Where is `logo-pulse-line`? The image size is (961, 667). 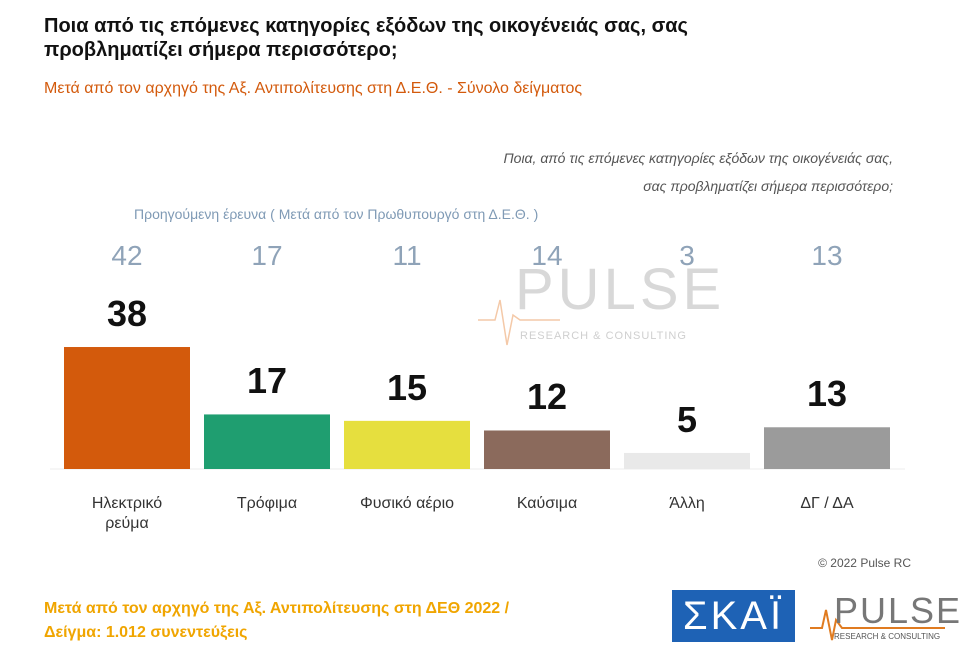
logo-pulse-line is located at coordinates (877, 625).